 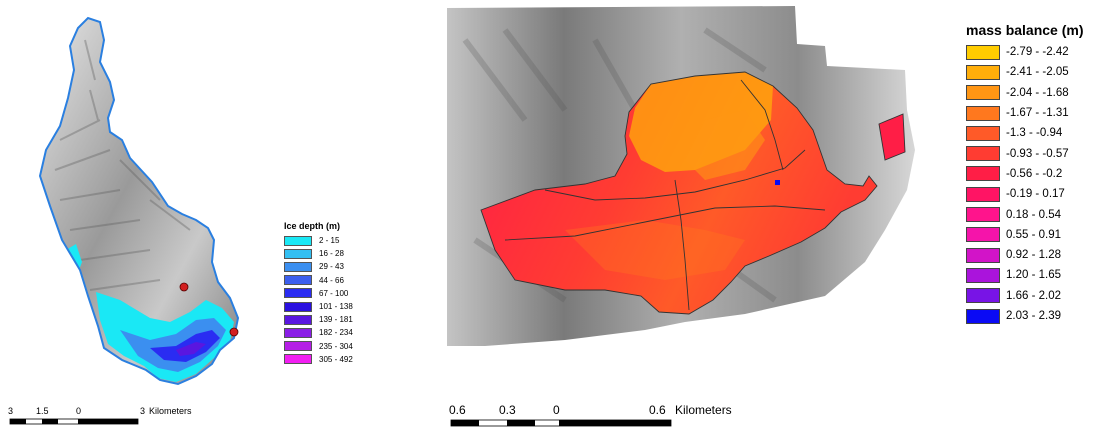 What do you see at coordinates (1037, 113) in the screenshot?
I see `legend-label: -1.67 - -1.31` at bounding box center [1037, 113].